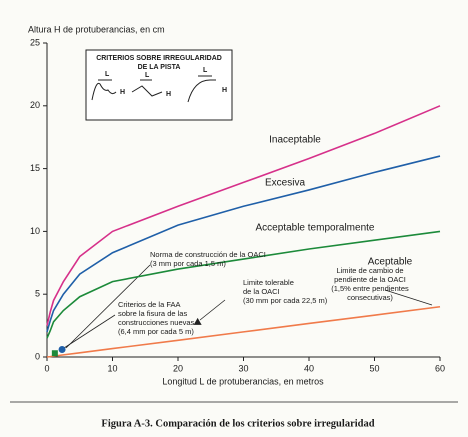 This screenshot has height=437, width=468. I want to click on x-tick-label: 0, so click(46, 368).